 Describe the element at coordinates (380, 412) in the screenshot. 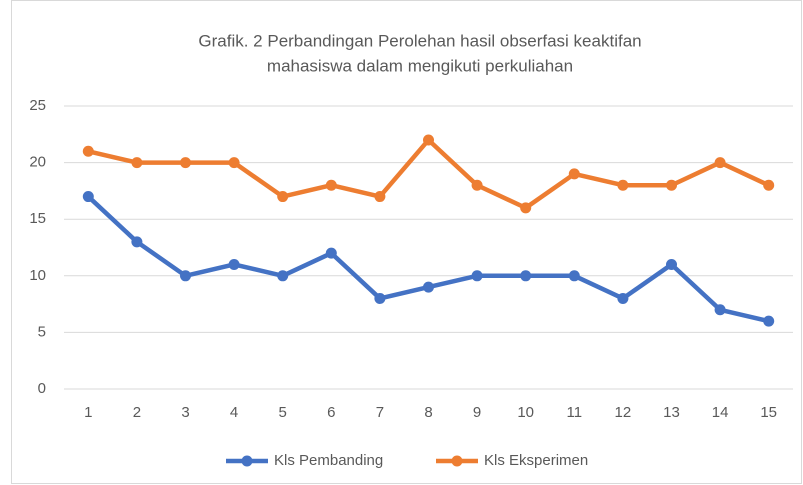

I see `x-tick-label: 7` at that location.